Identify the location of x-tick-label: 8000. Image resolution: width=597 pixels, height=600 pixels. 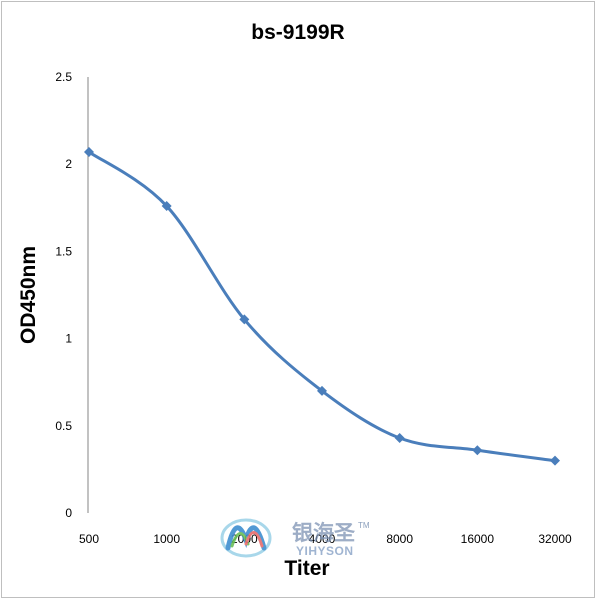
(399, 539).